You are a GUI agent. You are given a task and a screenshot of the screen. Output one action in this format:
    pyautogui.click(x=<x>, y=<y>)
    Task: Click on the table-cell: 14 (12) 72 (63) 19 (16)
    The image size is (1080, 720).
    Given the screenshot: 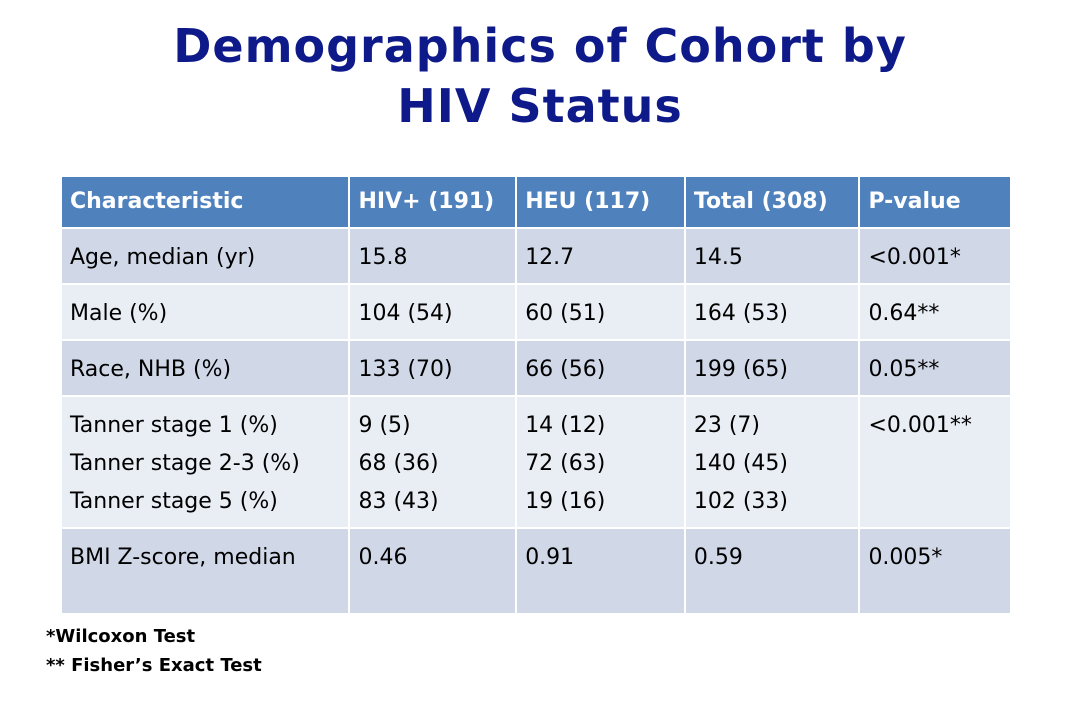 What is the action you would take?
    pyautogui.click(x=600, y=462)
    